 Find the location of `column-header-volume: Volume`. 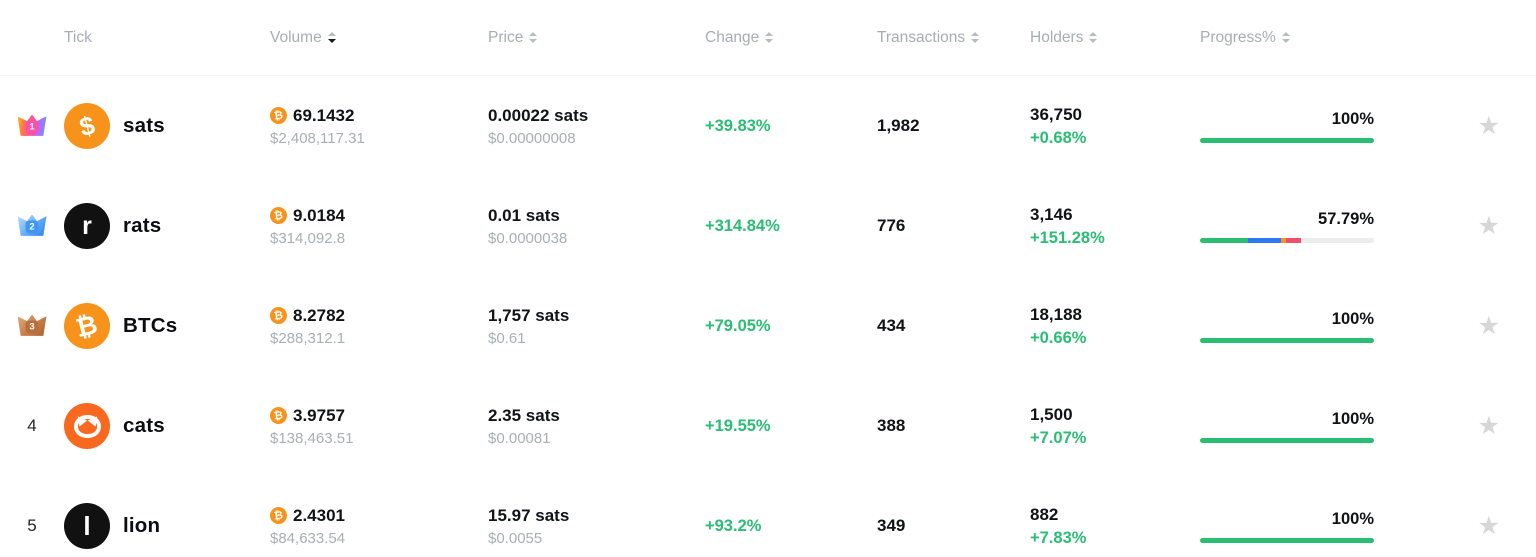

column-header-volume: Volume is located at coordinates (379, 38).